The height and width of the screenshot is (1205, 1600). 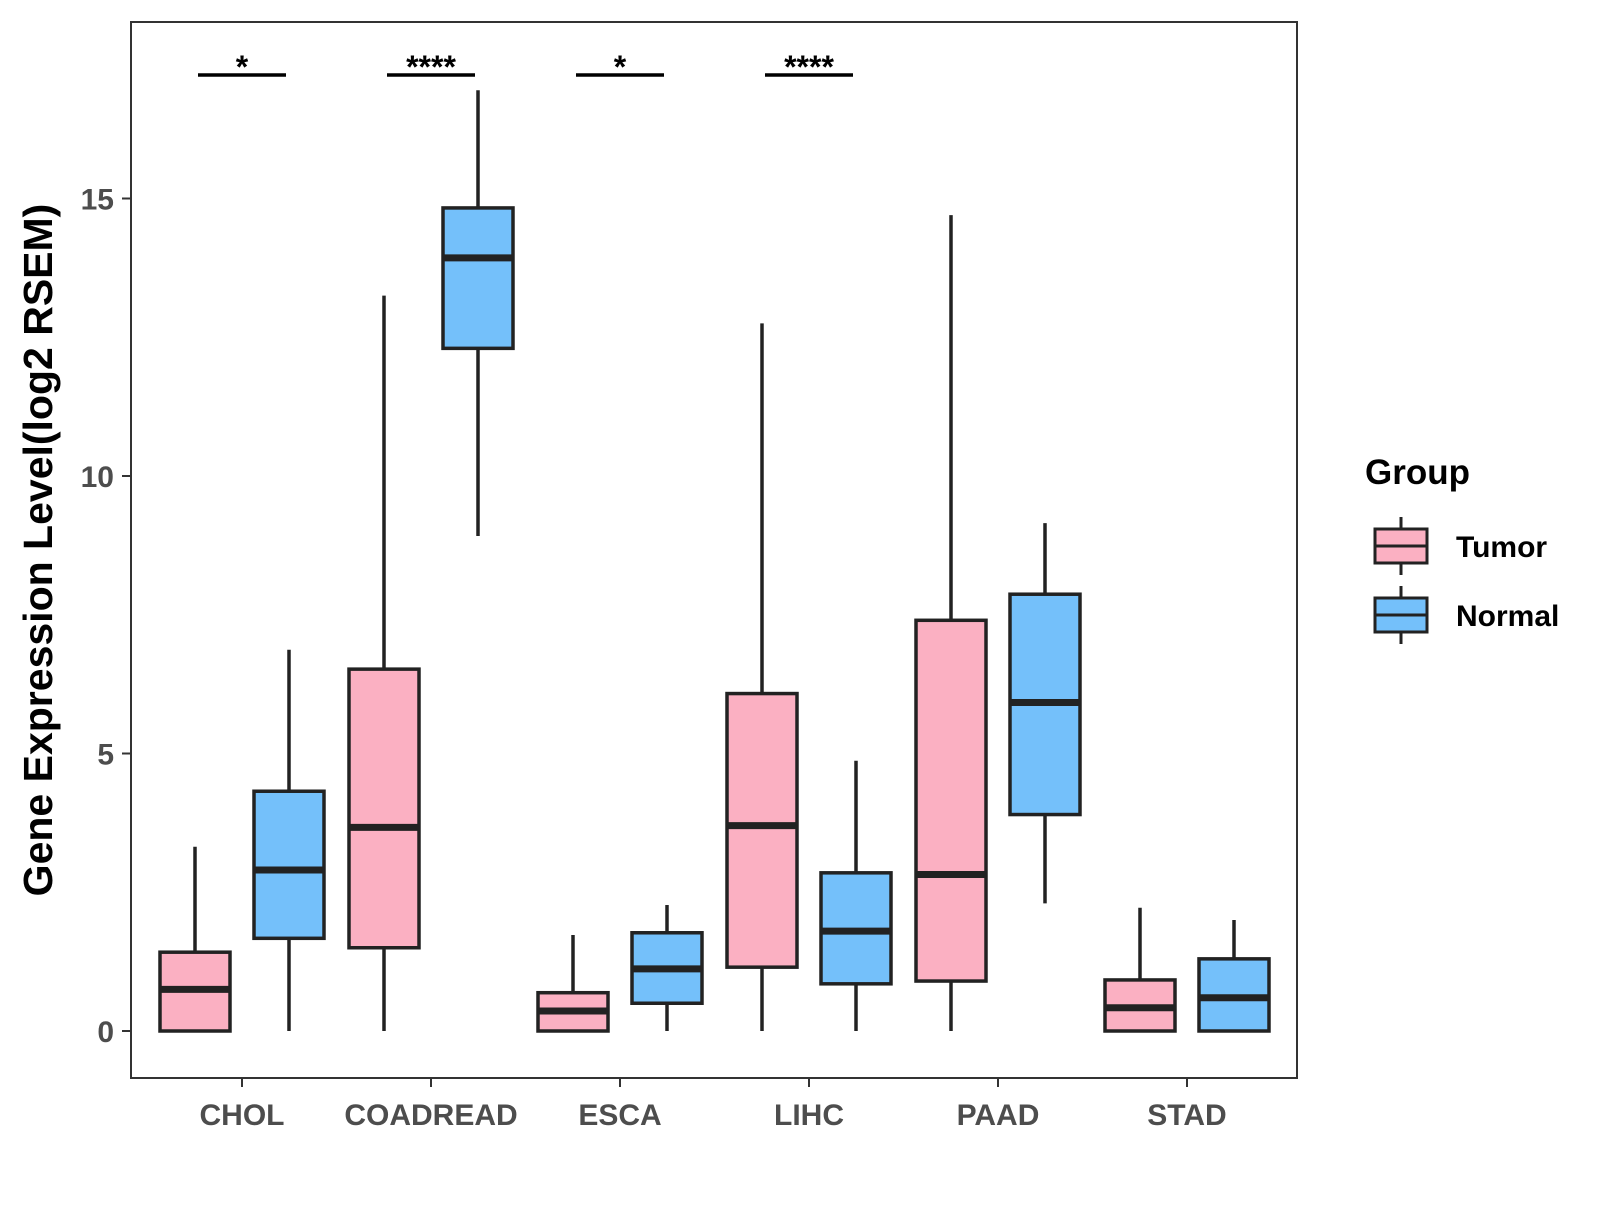 What do you see at coordinates (106, 616) in the screenshot?
I see `y-axis: 0 5 10 15` at bounding box center [106, 616].